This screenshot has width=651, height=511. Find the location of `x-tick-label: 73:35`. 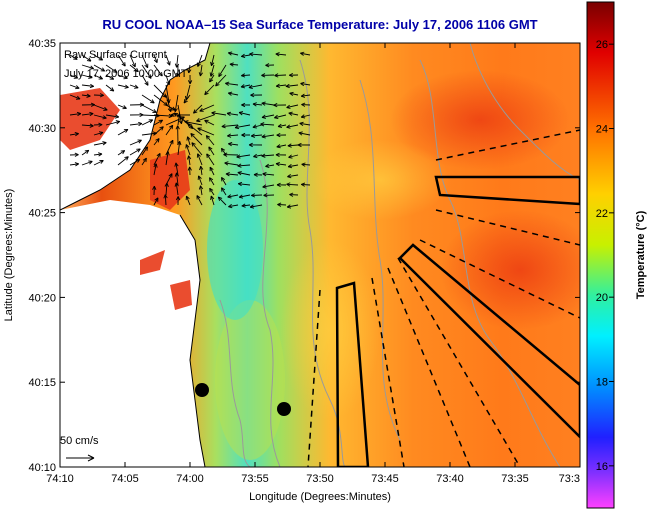

x-tick-label: 73:35 is located at coordinates (515, 479).